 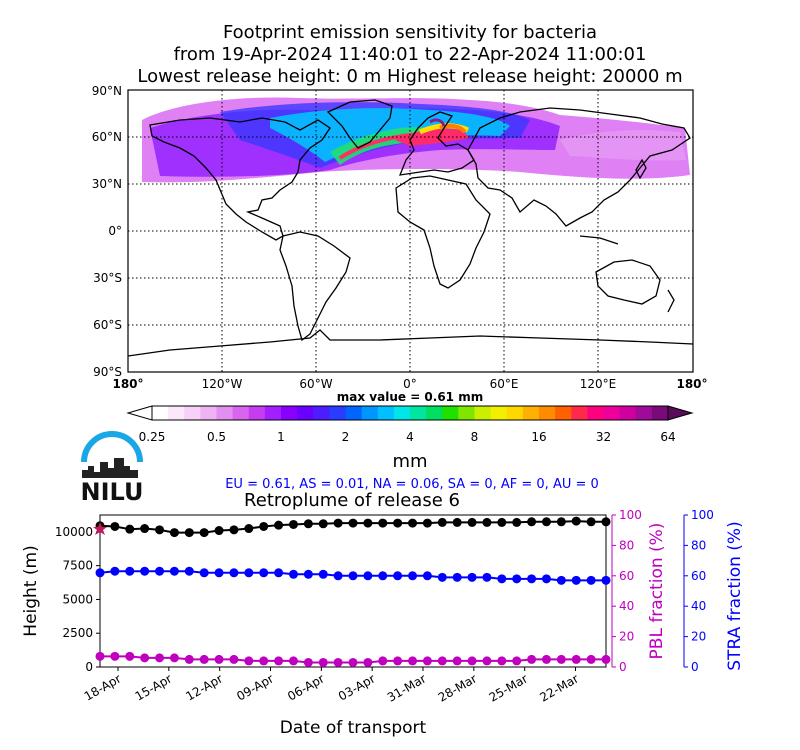 What do you see at coordinates (538, 437) in the screenshot?
I see `colorbar-tick: 16` at bounding box center [538, 437].